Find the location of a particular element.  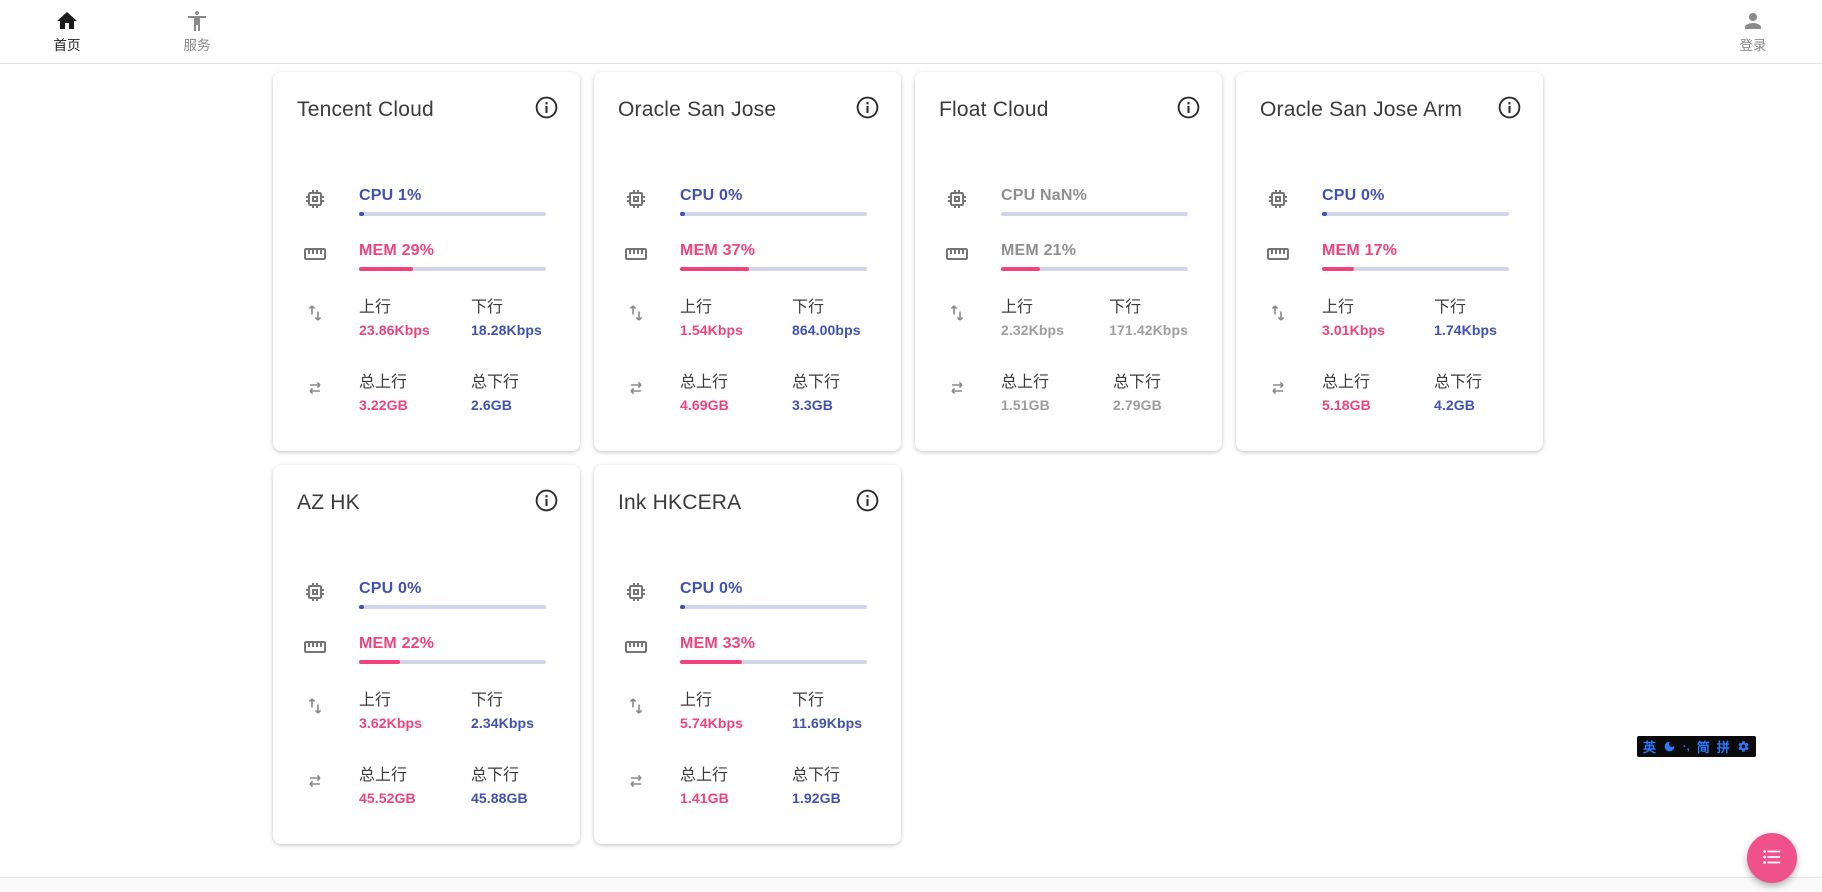

total-upload-stat: 总上行 3.22GB is located at coordinates (415, 390).